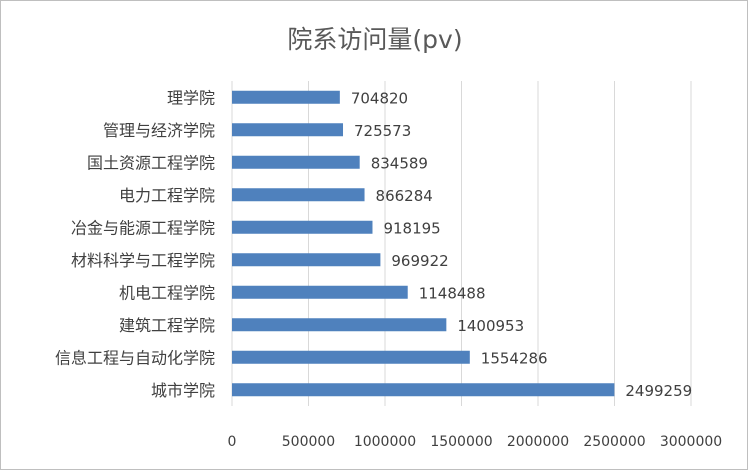 This screenshot has width=748, height=470. Describe the element at coordinates (143, 227) in the screenshot. I see `category-label: 冶金与能源工程学院` at that location.